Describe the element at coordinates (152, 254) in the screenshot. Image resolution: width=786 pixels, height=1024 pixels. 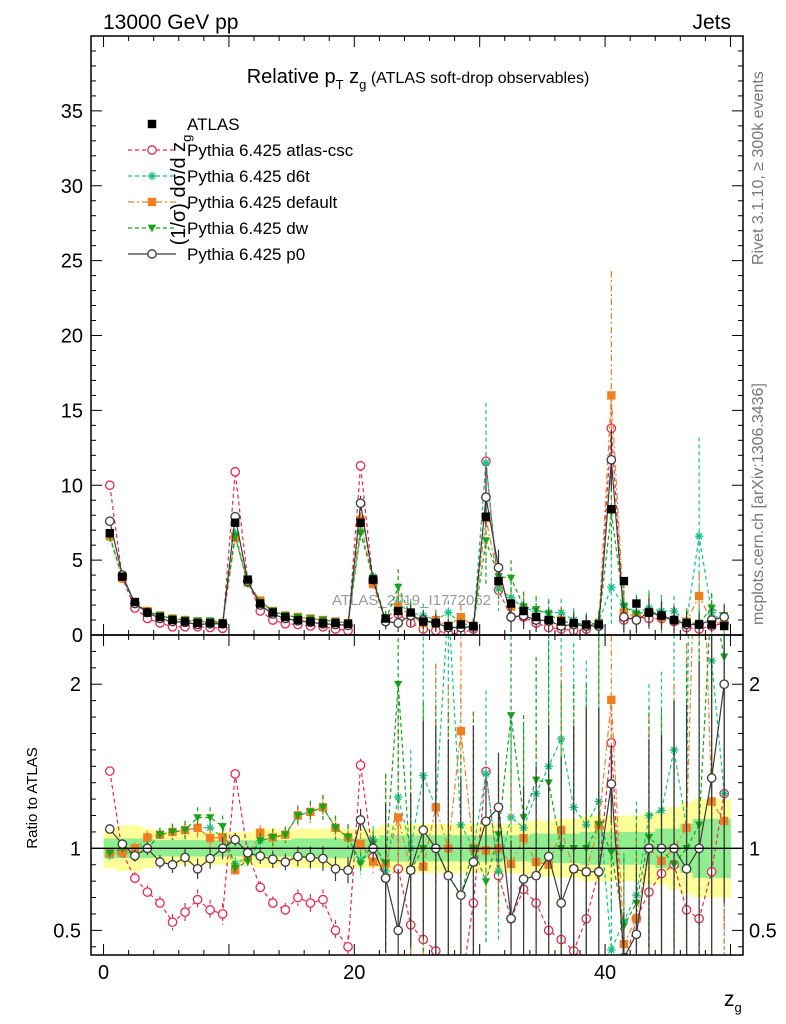
I see `legend-marker` at that location.